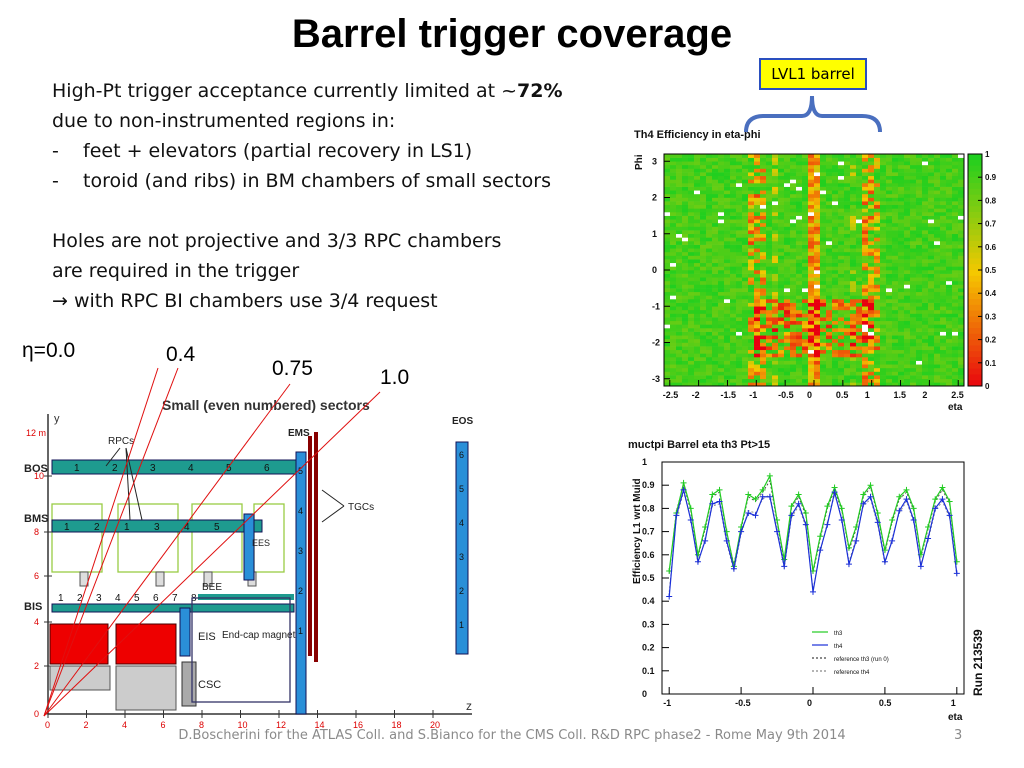  I want to click on heatmap-y-tick-label: 1, so click(654, 234).